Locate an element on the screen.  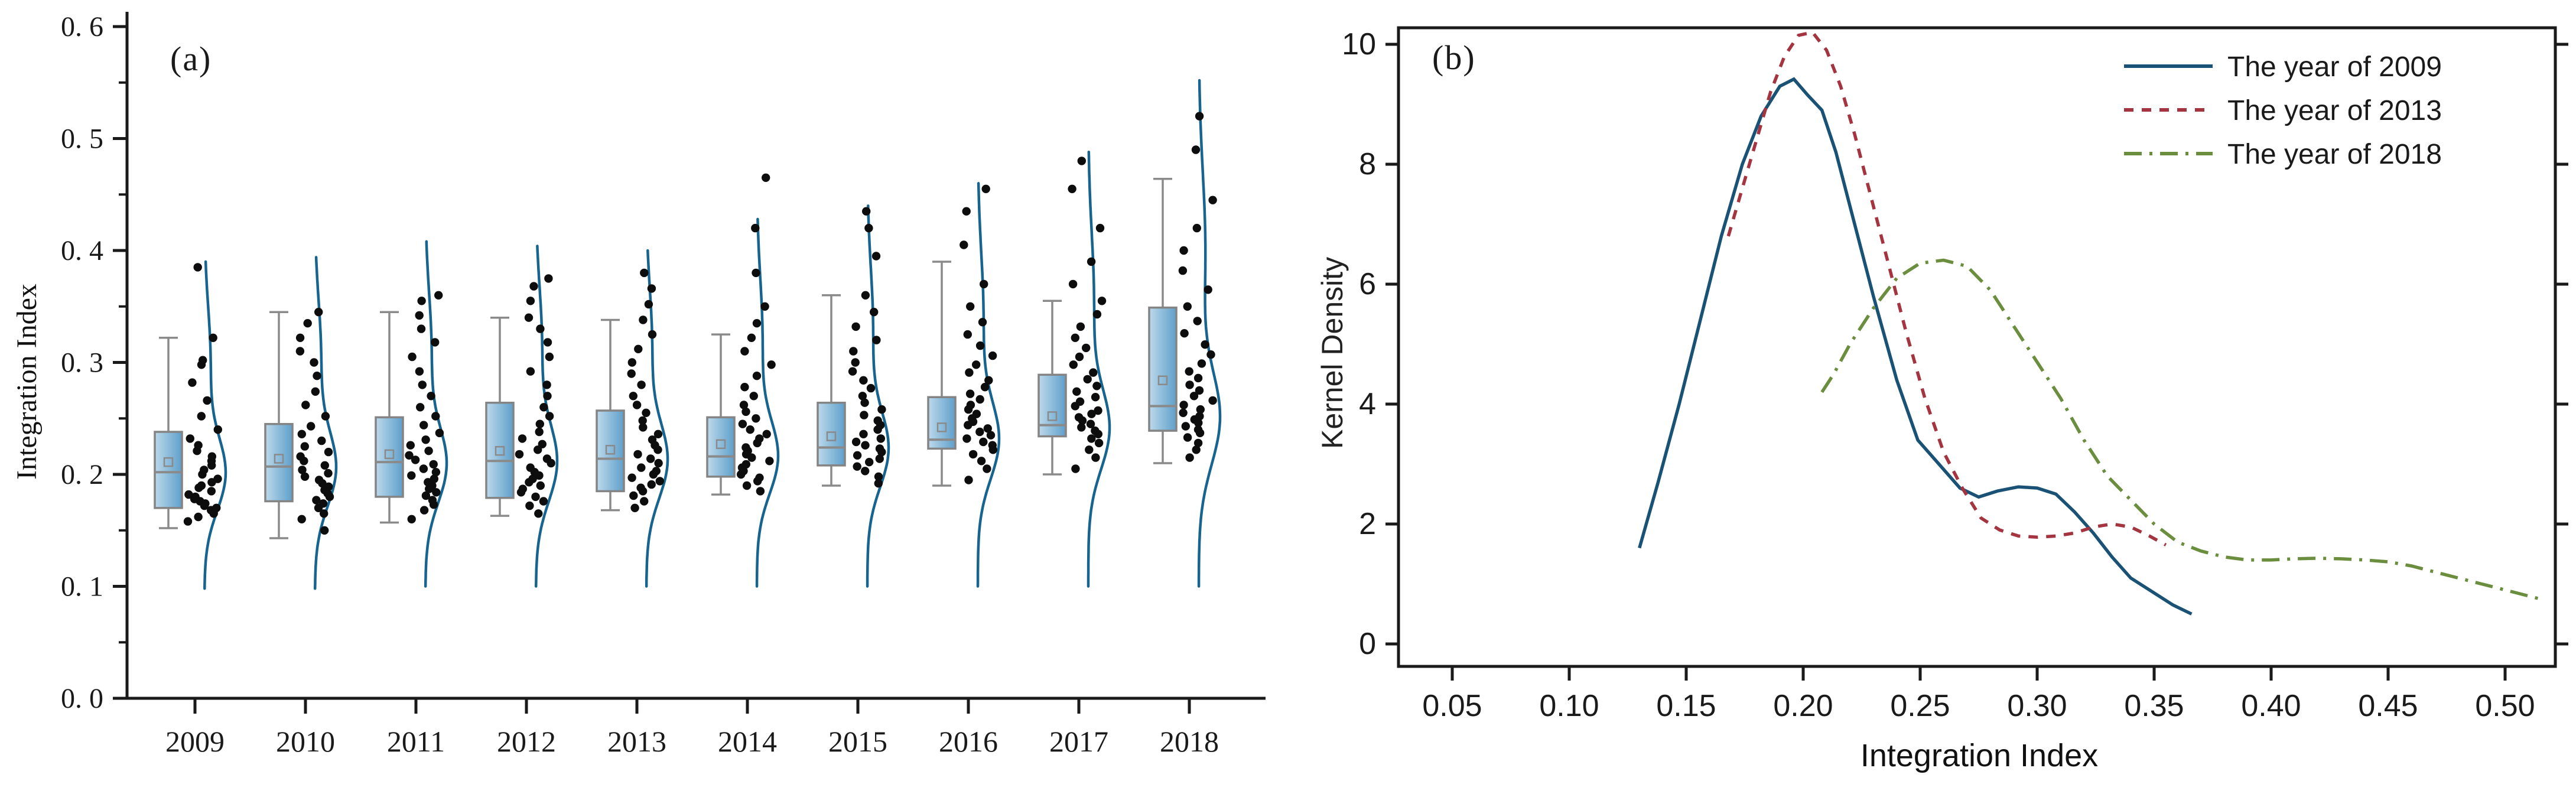
panel-a-y-tick-label: 0. 1 is located at coordinates (82, 587).